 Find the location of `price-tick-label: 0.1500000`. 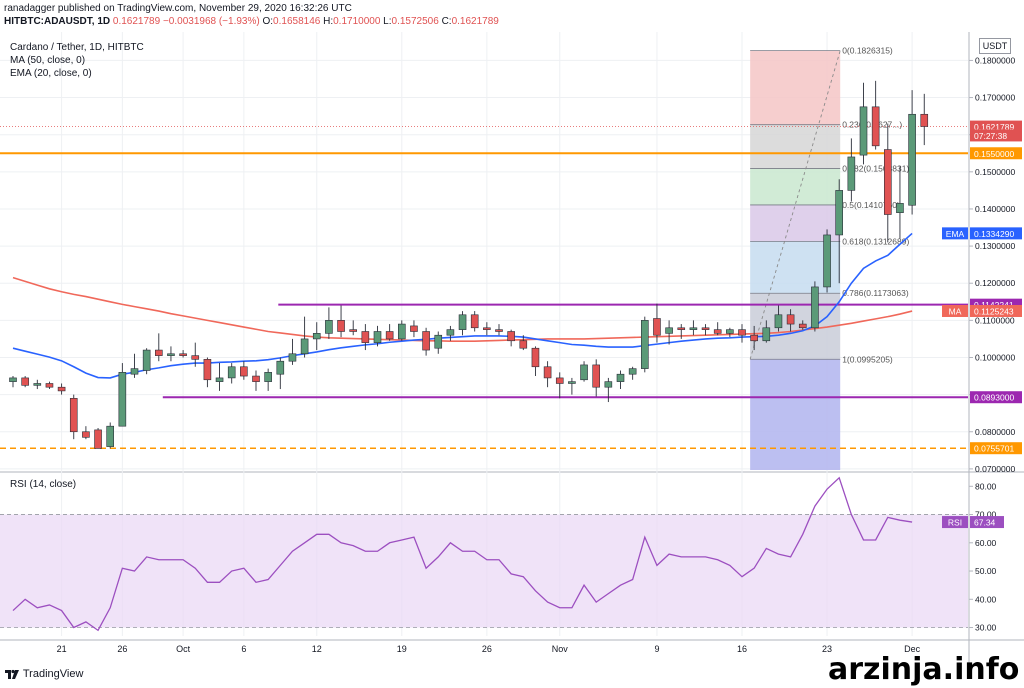

price-tick-label: 0.1500000 is located at coordinates (995, 172).